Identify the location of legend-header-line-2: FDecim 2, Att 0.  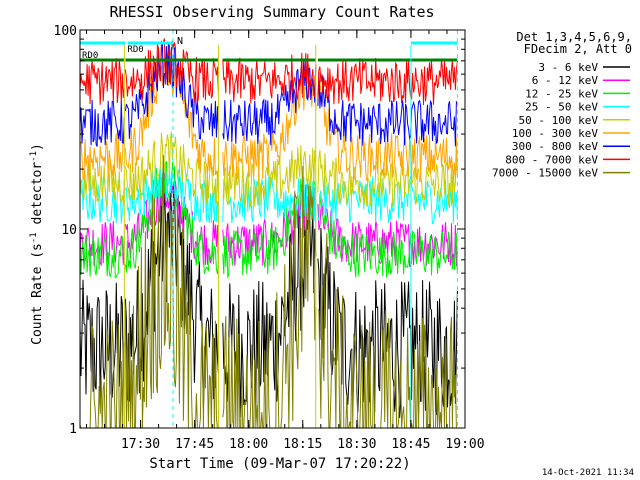
(578, 49).